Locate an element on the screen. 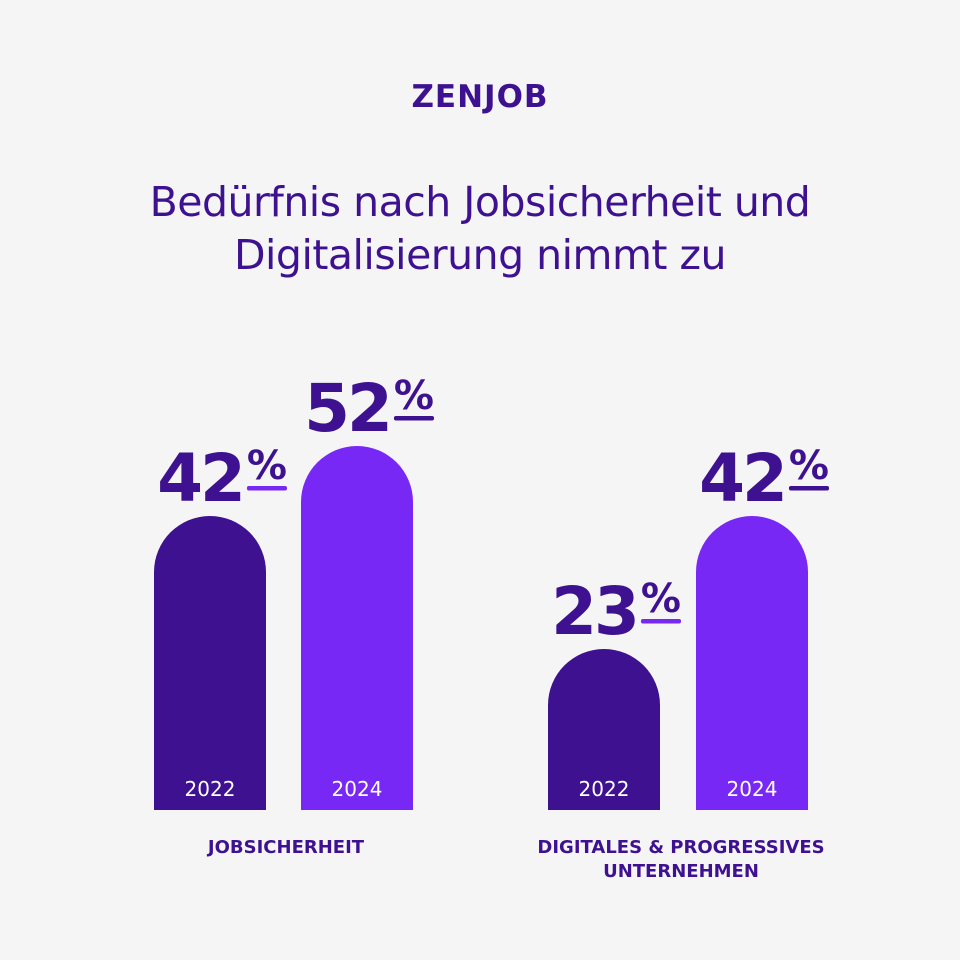 Image resolution: width=960 pixels, height=960 pixels. data-label-group: 52% is located at coordinates (369, 408).